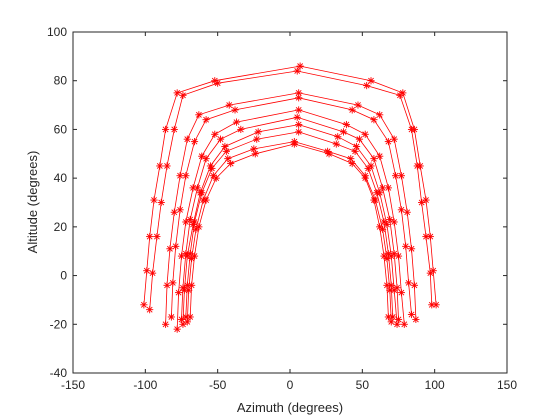 The image size is (560, 420). Describe the element at coordinates (61, 81) in the screenshot. I see `y-tick-label: 80` at that location.